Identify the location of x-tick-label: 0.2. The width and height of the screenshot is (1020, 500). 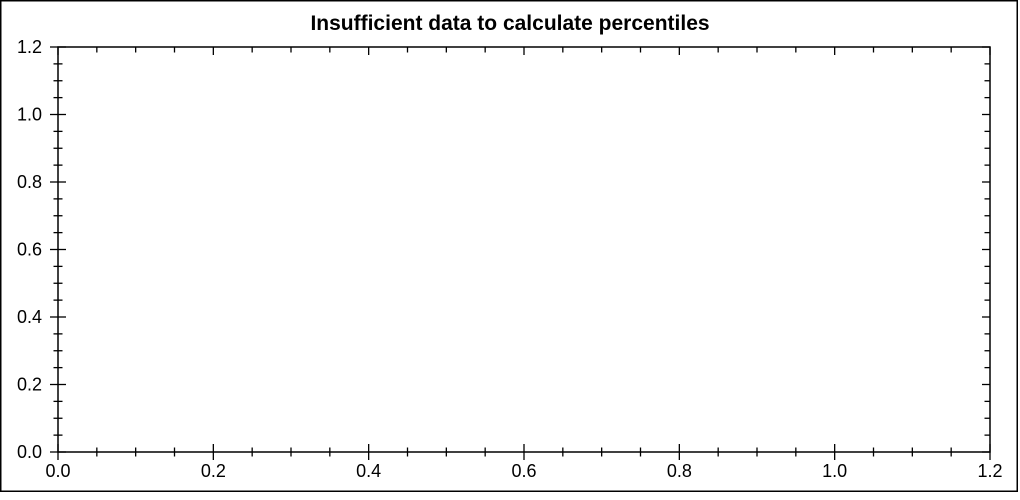
(213, 471).